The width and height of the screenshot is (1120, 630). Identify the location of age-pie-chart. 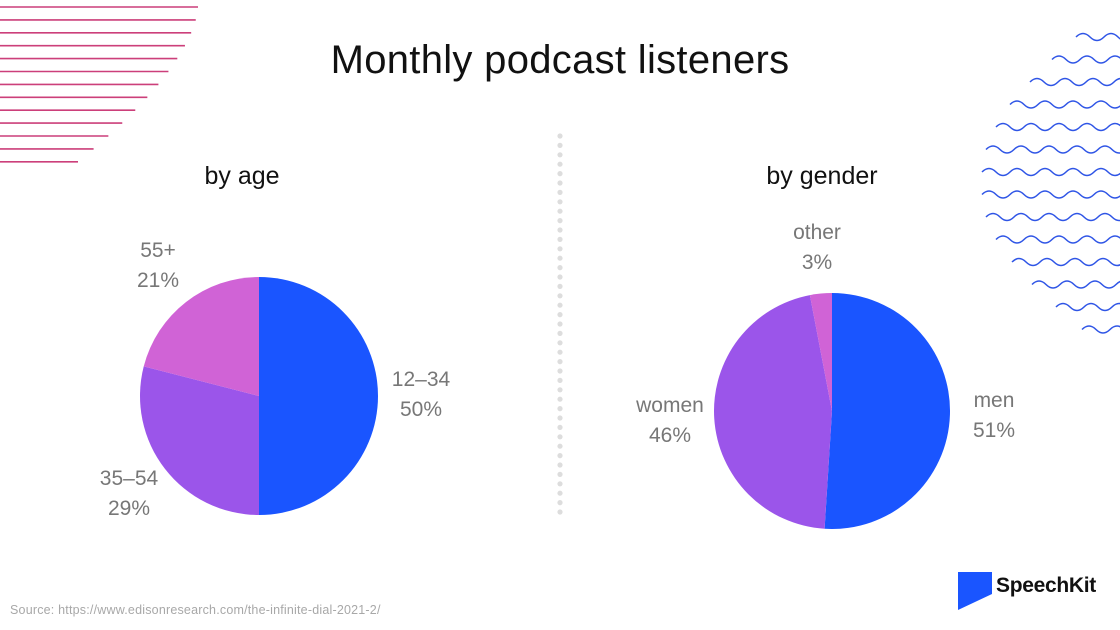
(259, 396).